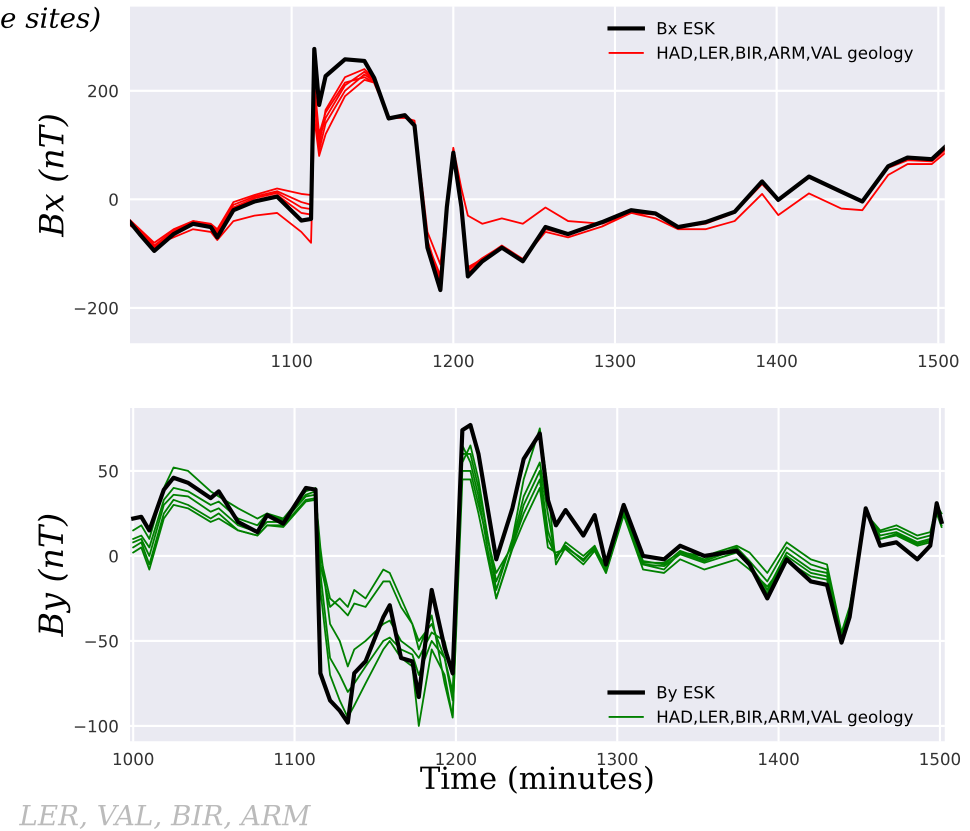 This screenshot has height=831, width=970. I want to click on y-axis-title: Bx (nT), so click(53, 176).